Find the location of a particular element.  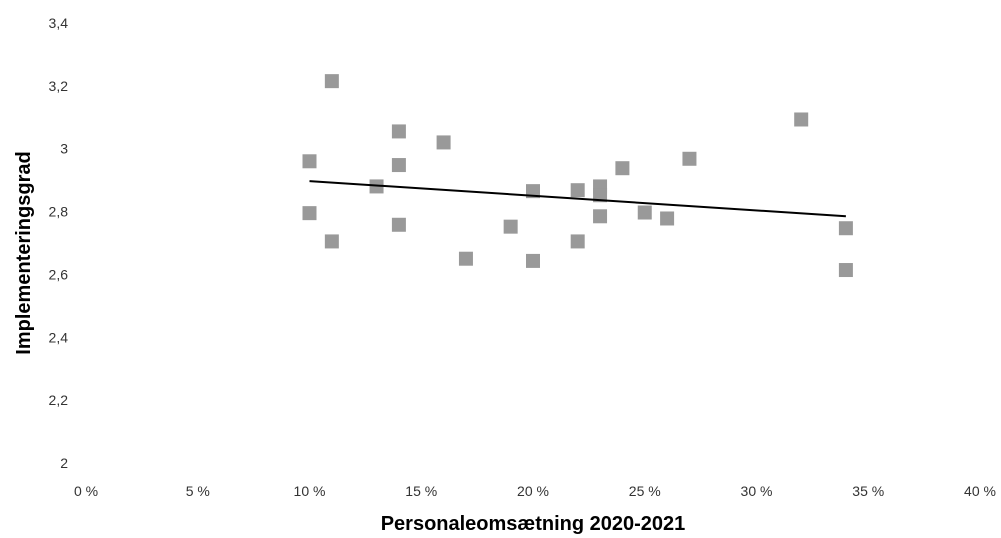

x-tick-label: 35 % is located at coordinates (868, 491).